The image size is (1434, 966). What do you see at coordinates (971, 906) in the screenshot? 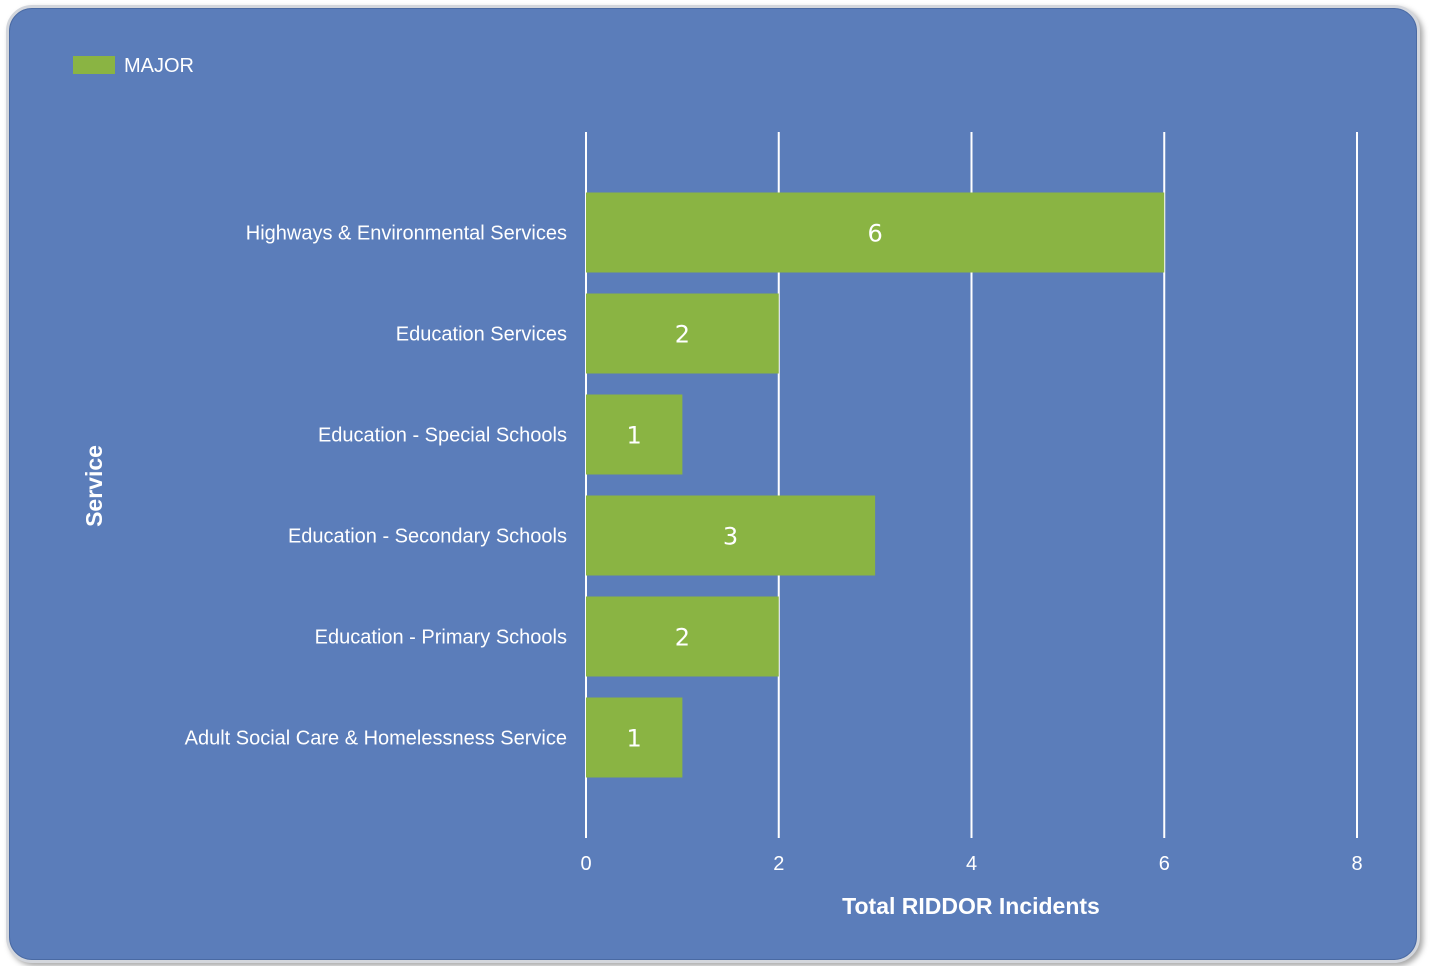
I see `x-axis-title: Total RIDDOR Incidents` at bounding box center [971, 906].